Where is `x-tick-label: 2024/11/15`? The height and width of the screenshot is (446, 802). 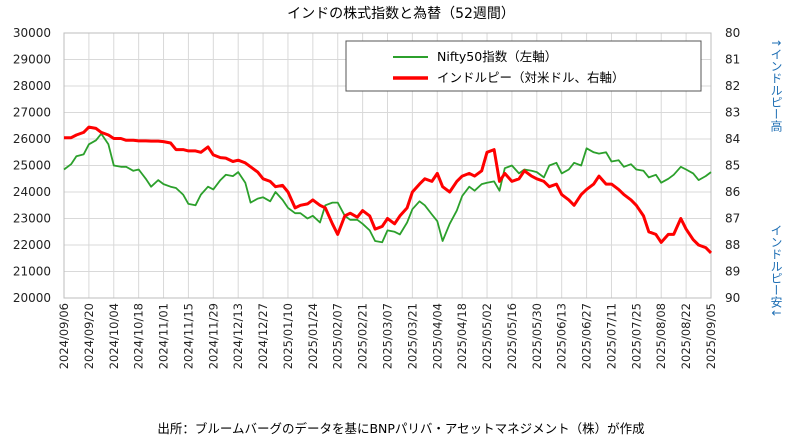
x-tick-label: 2024/11/15 is located at coordinates (188, 336).